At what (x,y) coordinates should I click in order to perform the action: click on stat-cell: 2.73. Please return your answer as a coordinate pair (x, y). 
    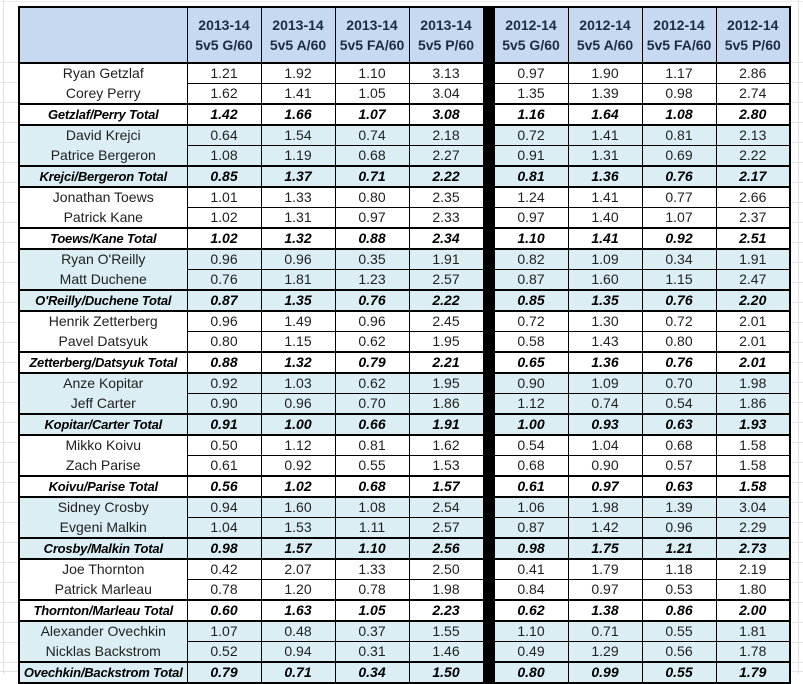
    Looking at the image, I should click on (753, 548).